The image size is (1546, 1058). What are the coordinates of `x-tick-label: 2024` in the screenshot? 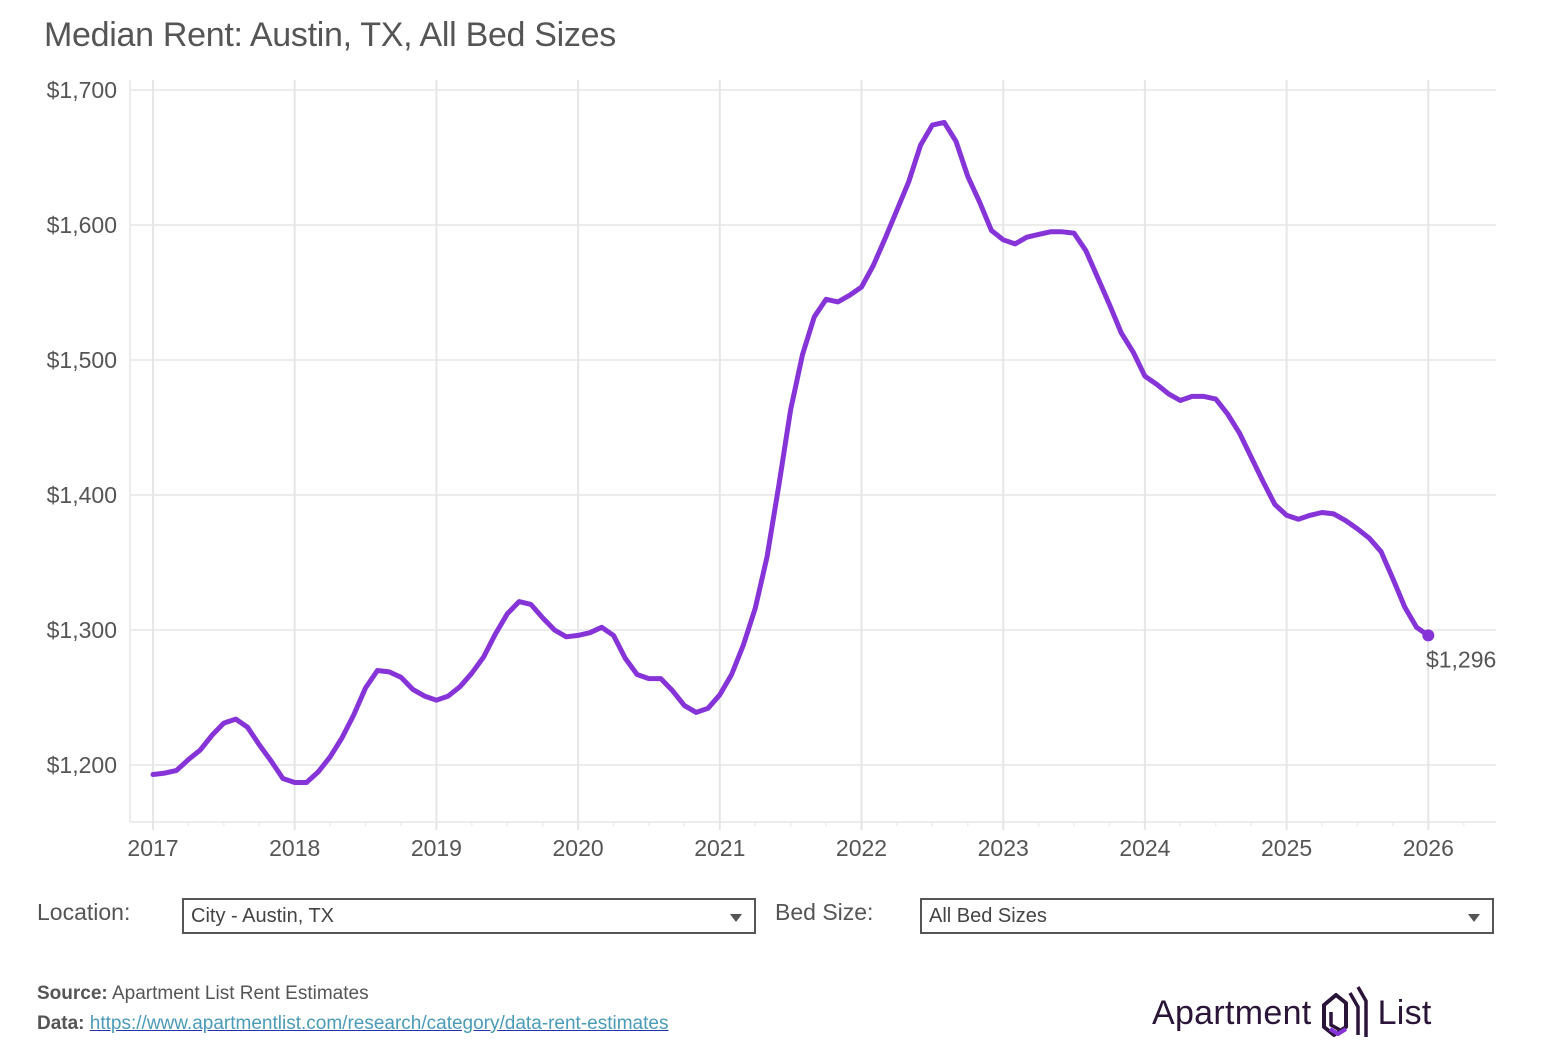 It's located at (1144, 848).